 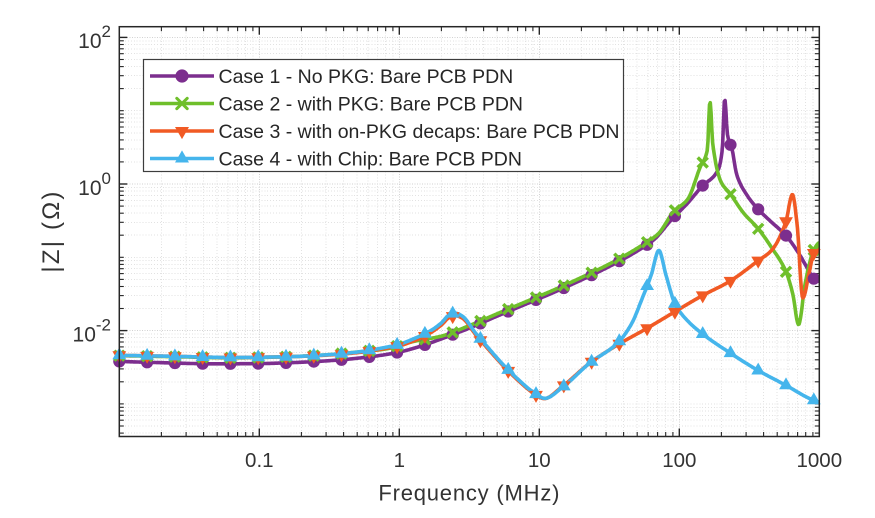 I want to click on svg-text: Case 1 - No PKG: Bare PCB PDN, so click(x=366, y=77).